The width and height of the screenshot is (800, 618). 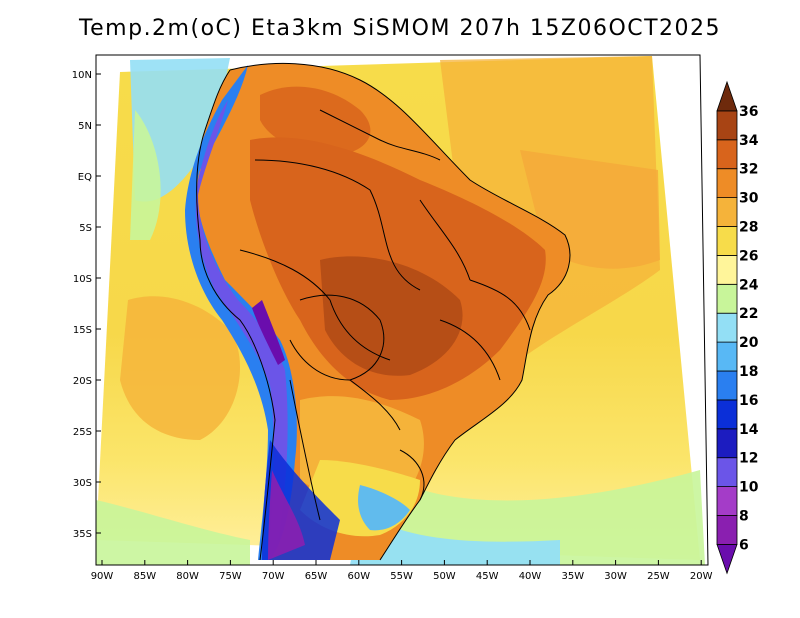 I want to click on patagonia-coldest, so click(x=286, y=515).